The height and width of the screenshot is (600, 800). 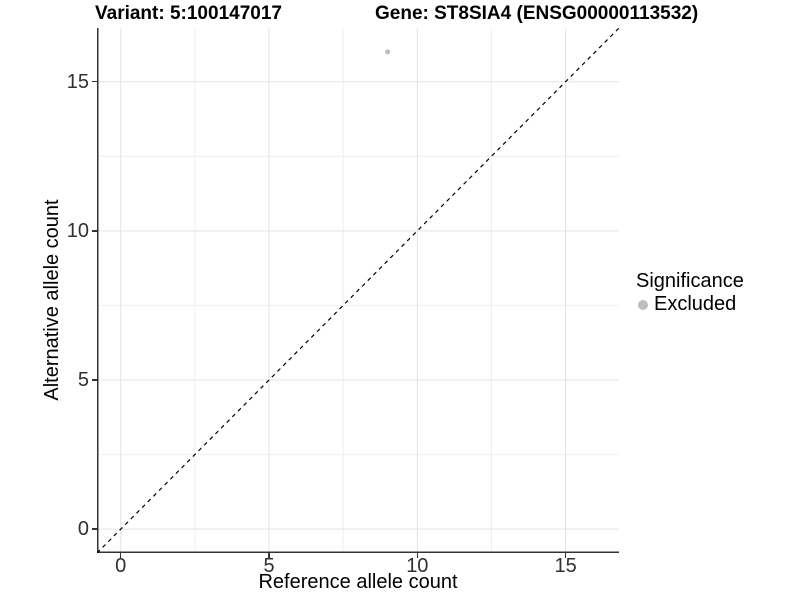 I want to click on data-point, so click(x=388, y=52).